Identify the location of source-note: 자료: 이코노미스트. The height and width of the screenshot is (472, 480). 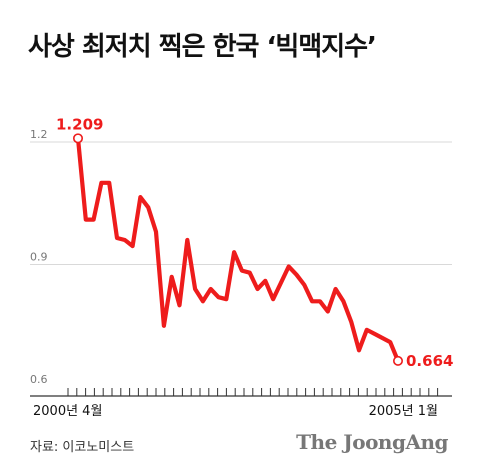
(82, 447).